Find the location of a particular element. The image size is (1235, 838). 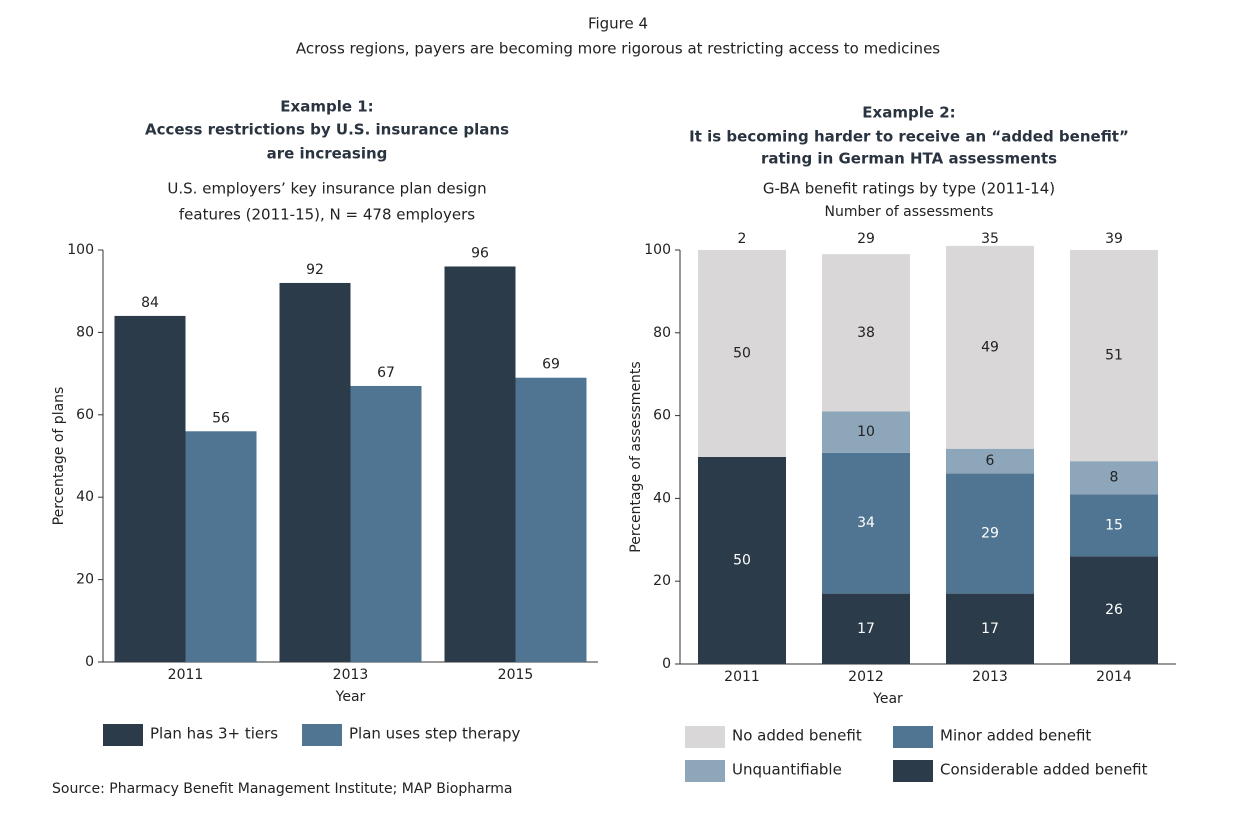

value-label: 96 is located at coordinates (480, 253).